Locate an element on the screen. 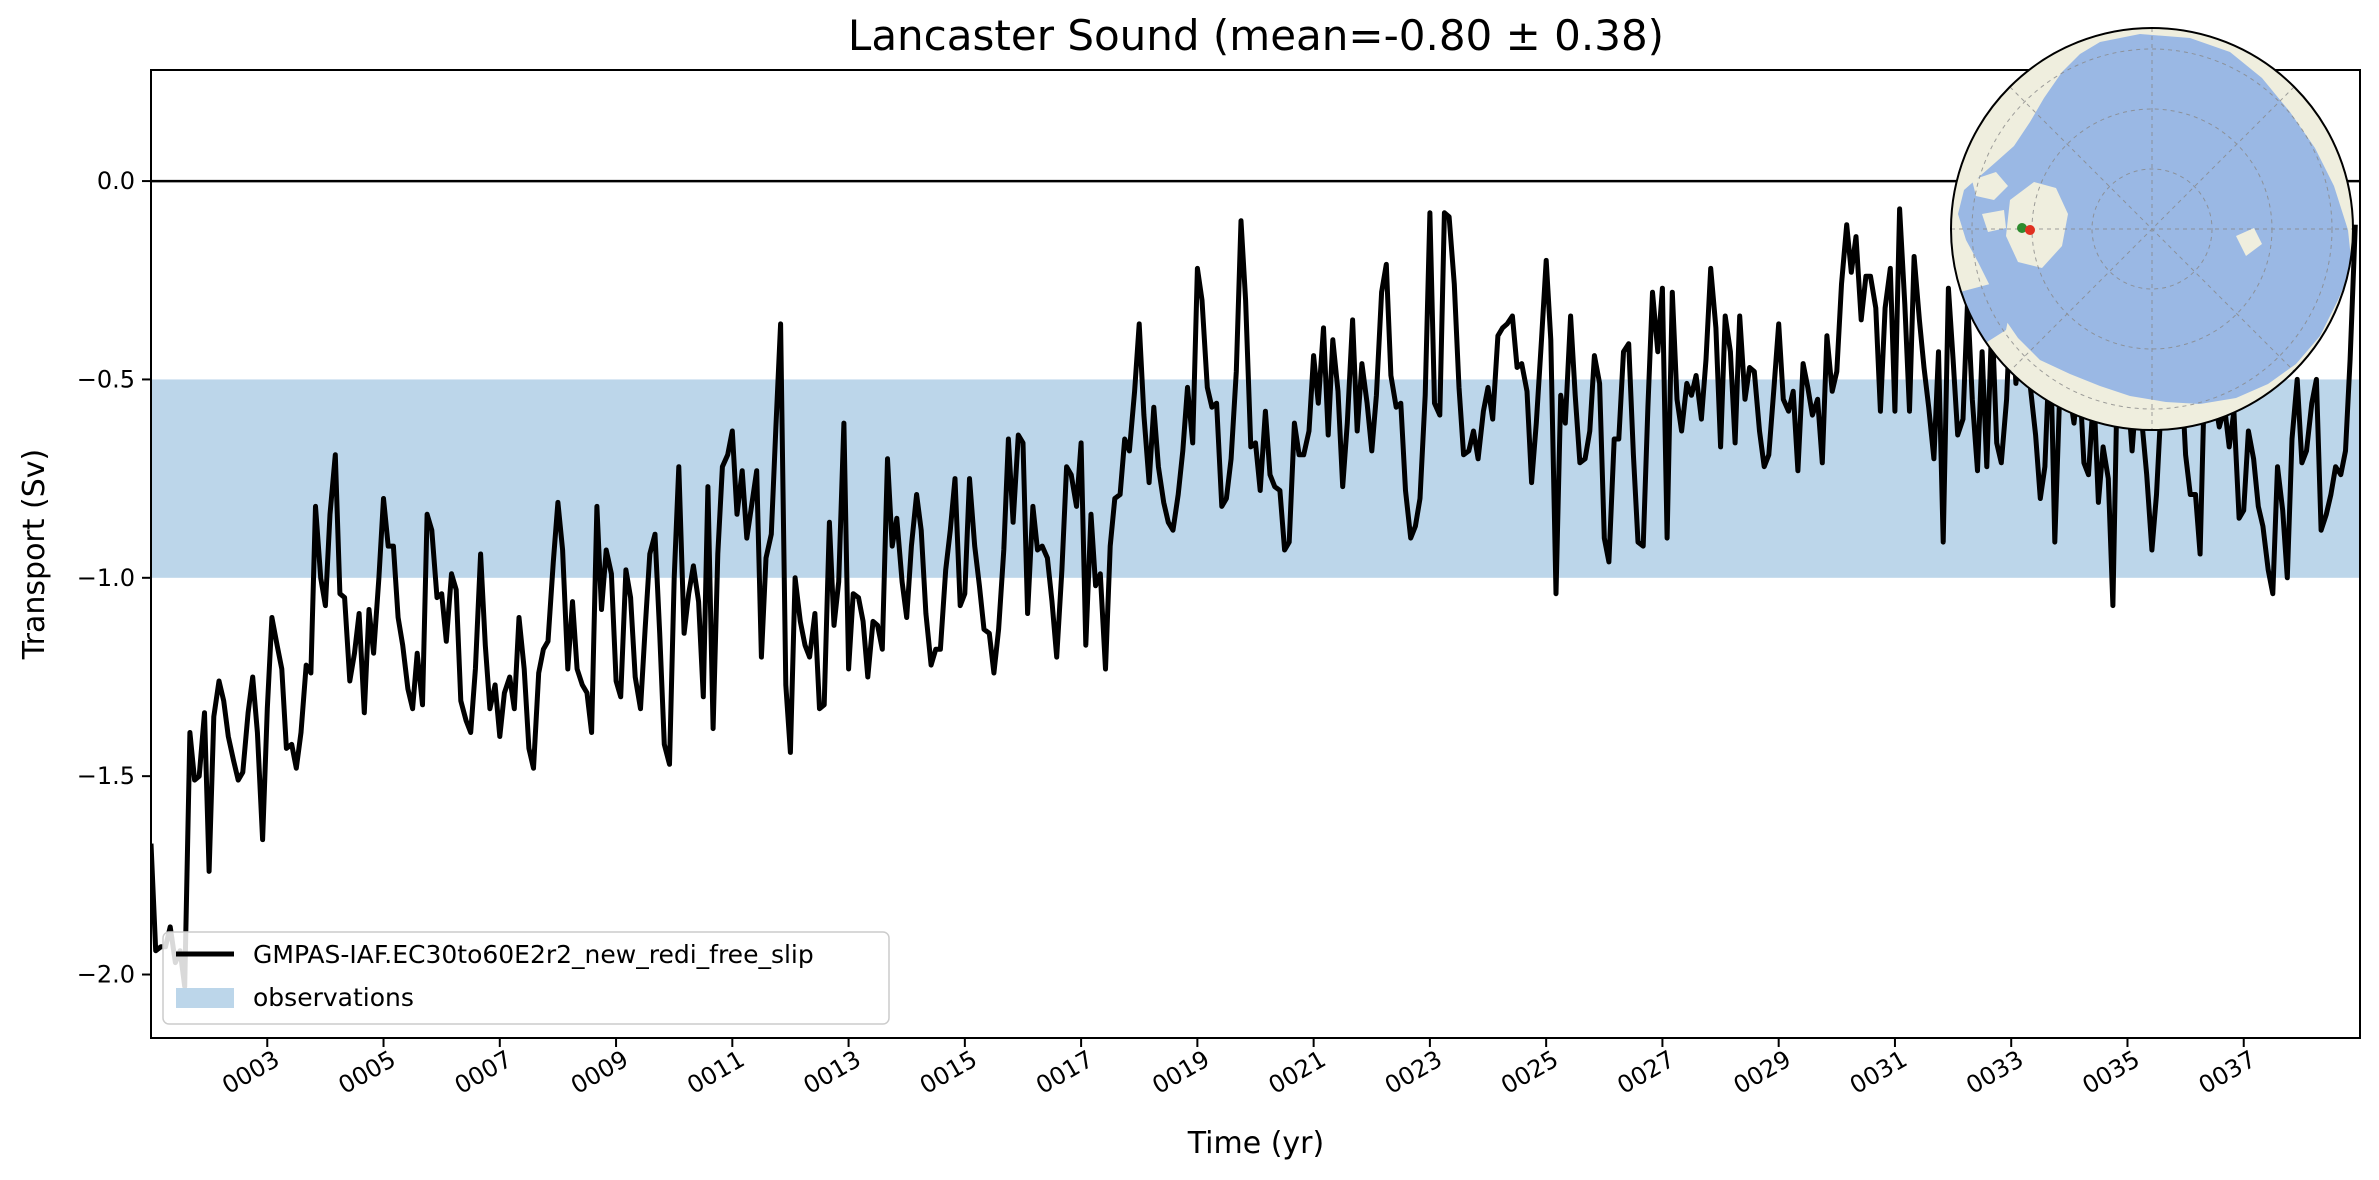  x-tick-label: 0015 is located at coordinates (948, 1072).